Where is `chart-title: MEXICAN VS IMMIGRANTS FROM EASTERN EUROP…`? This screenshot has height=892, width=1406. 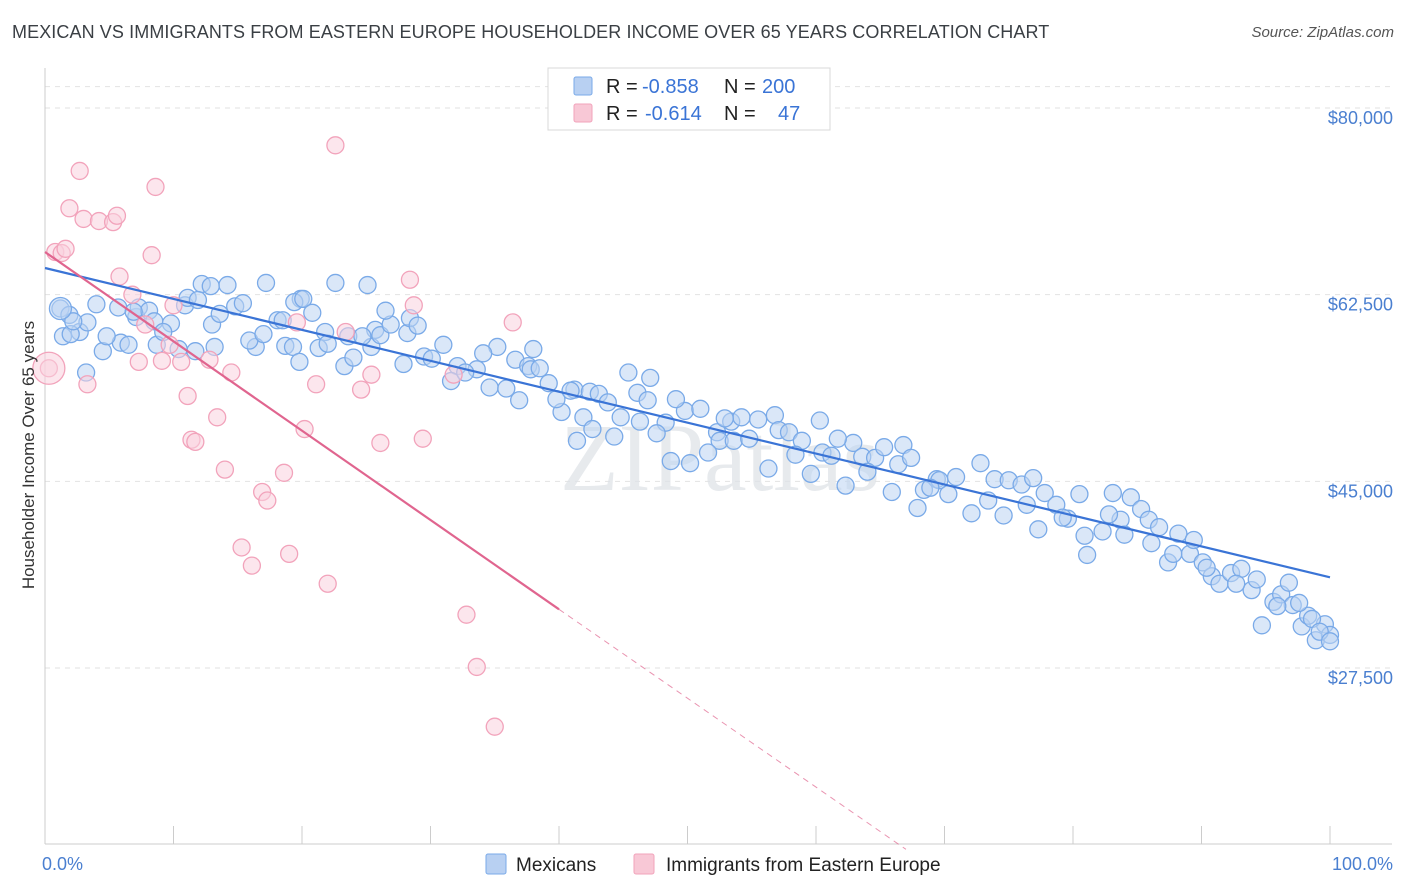
chart-title: MEXICAN VS IMMIGRANTS FROM EASTERN EUROP… is located at coordinates (531, 32).